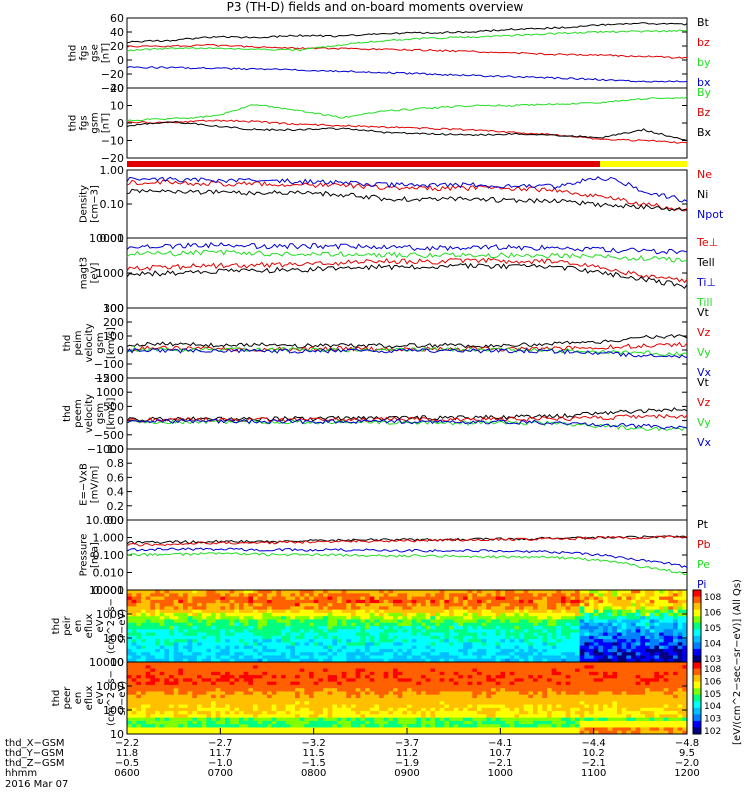 The image size is (750, 804). Describe the element at coordinates (704, 402) in the screenshot. I see `legend-label: Vz` at that location.